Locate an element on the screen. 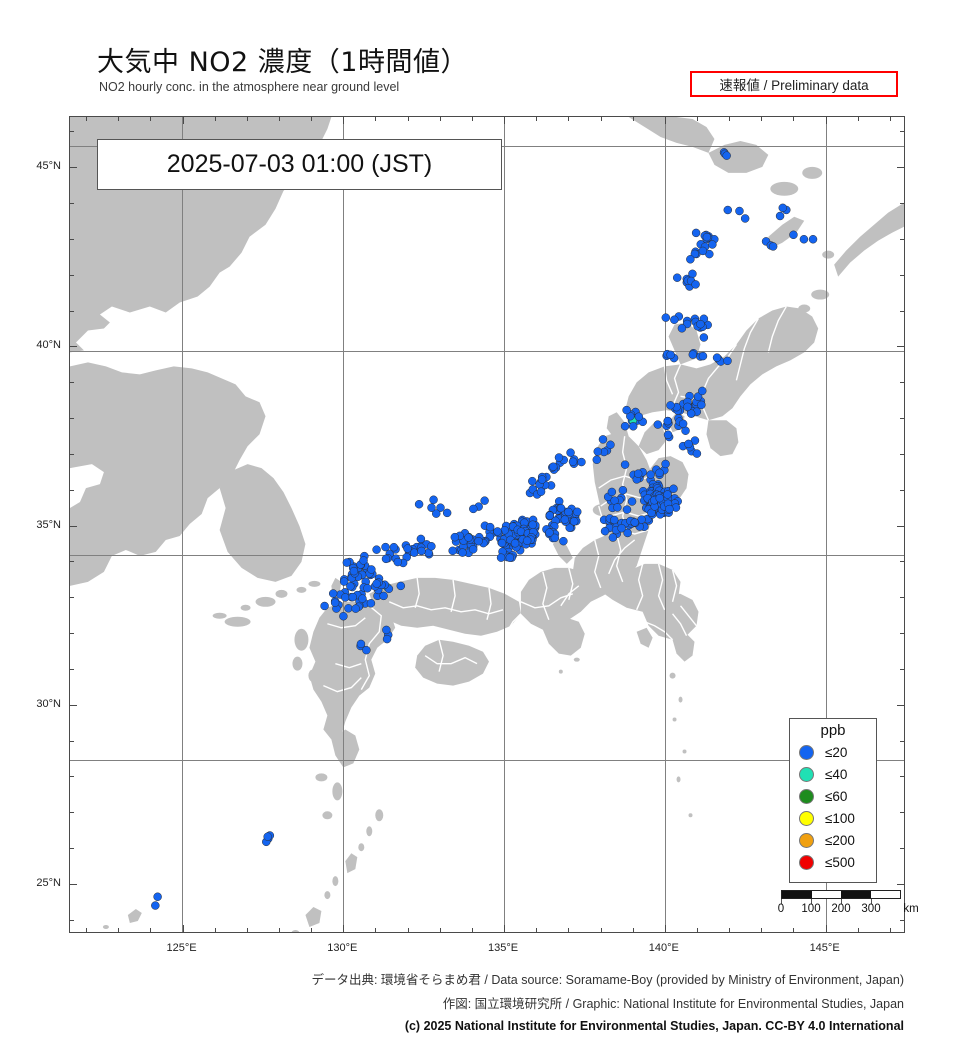  legend-item-0: ≤20 is located at coordinates (833, 752).